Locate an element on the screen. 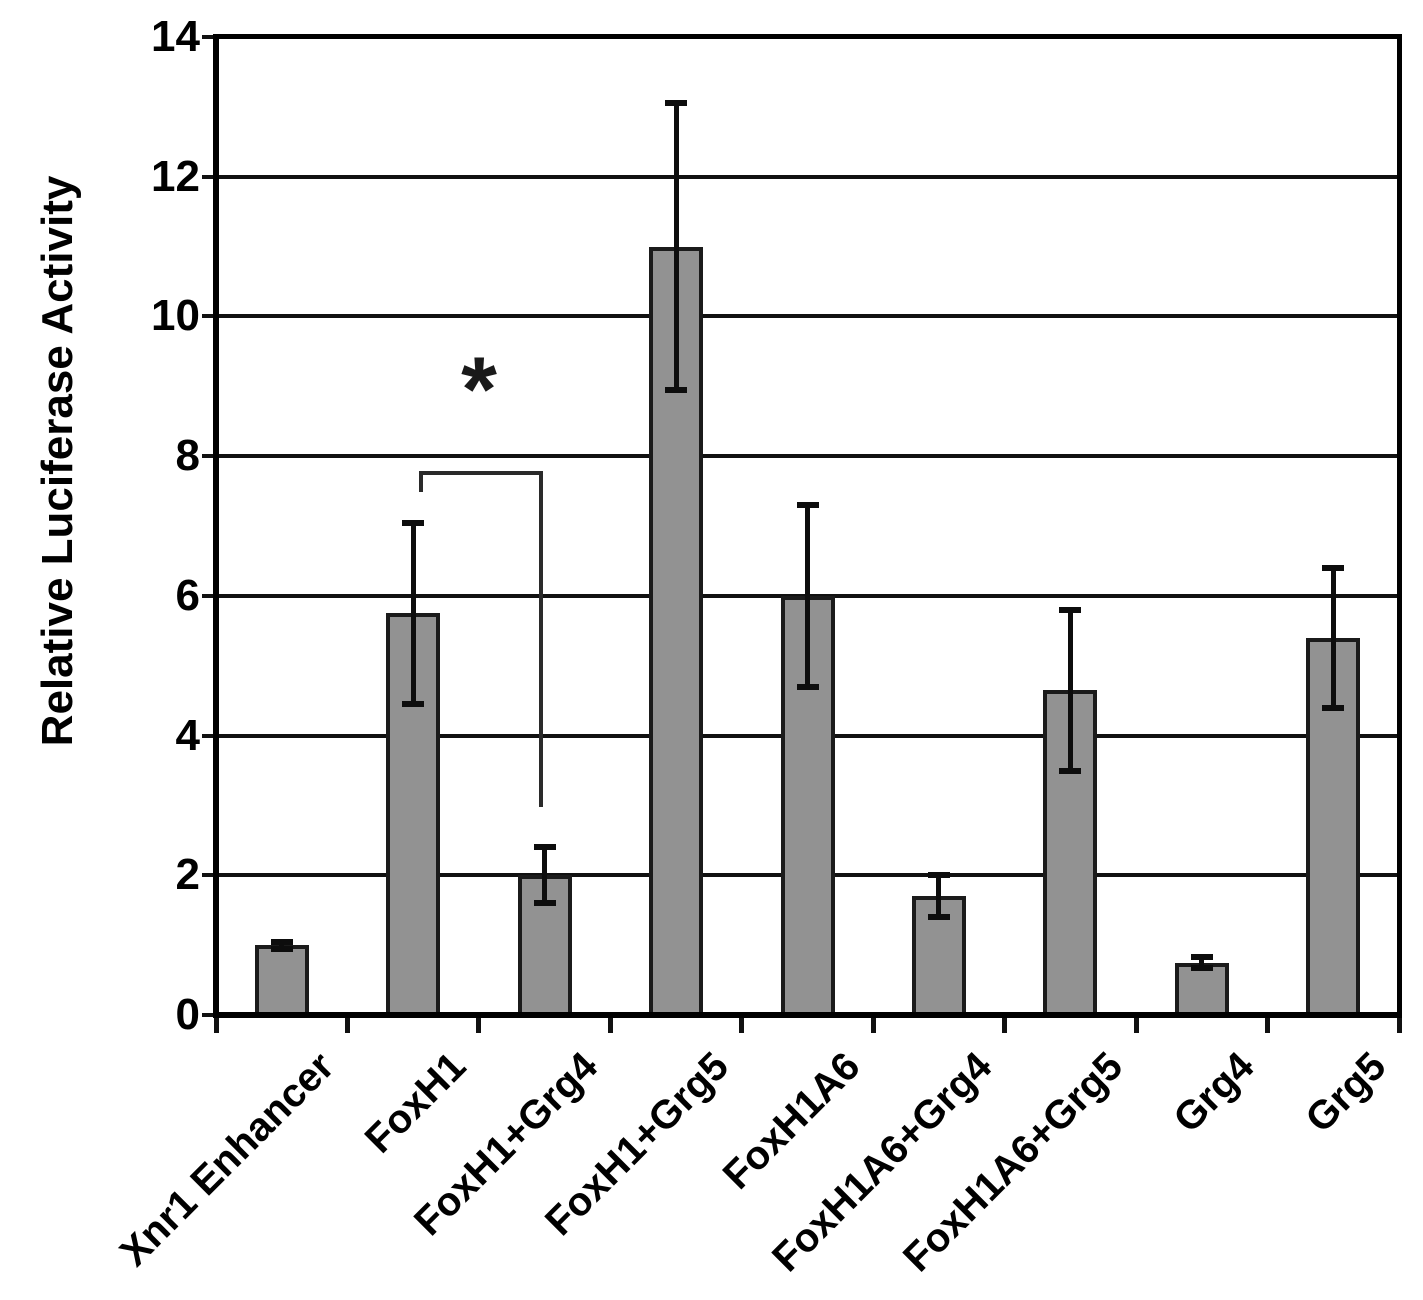  error-cap-top-Xnr1 Enhancer is located at coordinates (281, 941).